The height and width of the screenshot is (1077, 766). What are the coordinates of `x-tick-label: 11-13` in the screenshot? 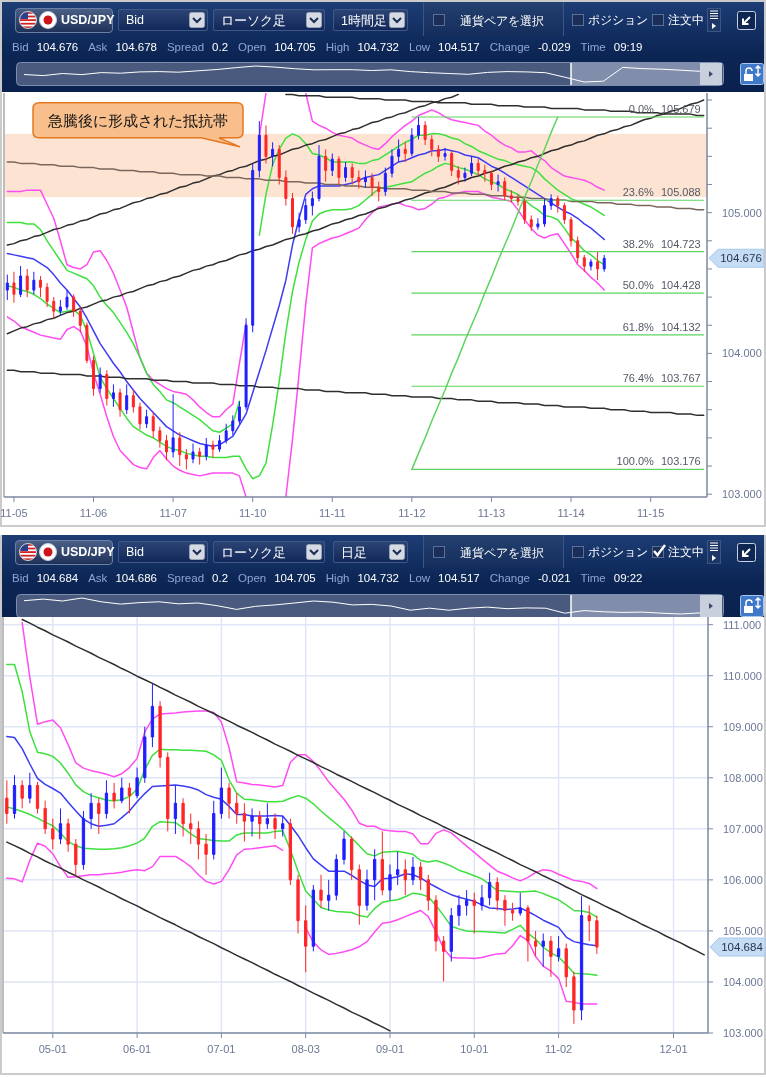 It's located at (491, 513).